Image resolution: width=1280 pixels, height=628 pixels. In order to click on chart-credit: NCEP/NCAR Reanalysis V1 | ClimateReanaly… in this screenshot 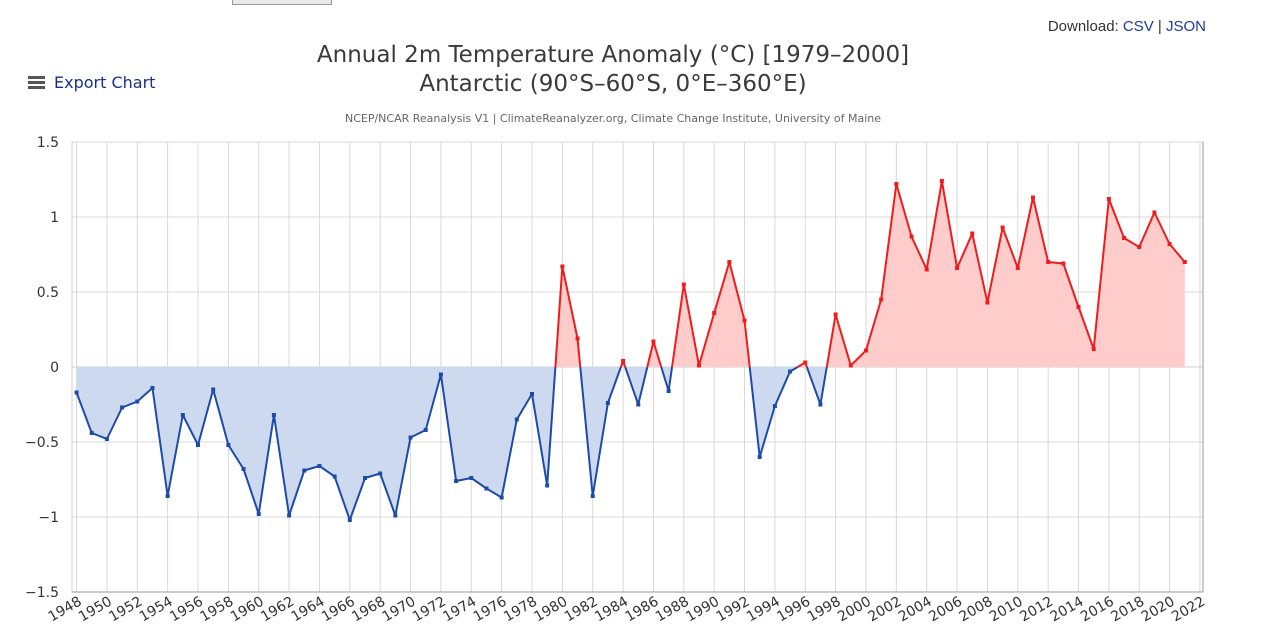, I will do `click(613, 118)`.